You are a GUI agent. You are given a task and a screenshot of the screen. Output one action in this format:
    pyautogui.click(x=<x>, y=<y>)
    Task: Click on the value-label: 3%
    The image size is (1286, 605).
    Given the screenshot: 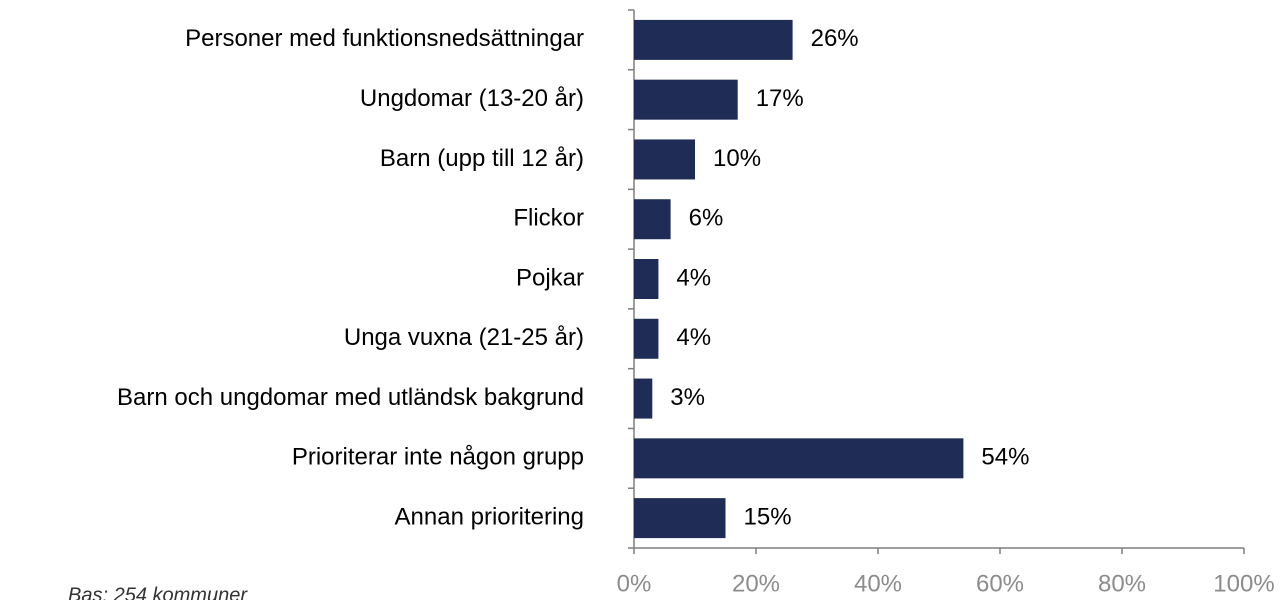 What is the action you would take?
    pyautogui.click(x=687, y=397)
    